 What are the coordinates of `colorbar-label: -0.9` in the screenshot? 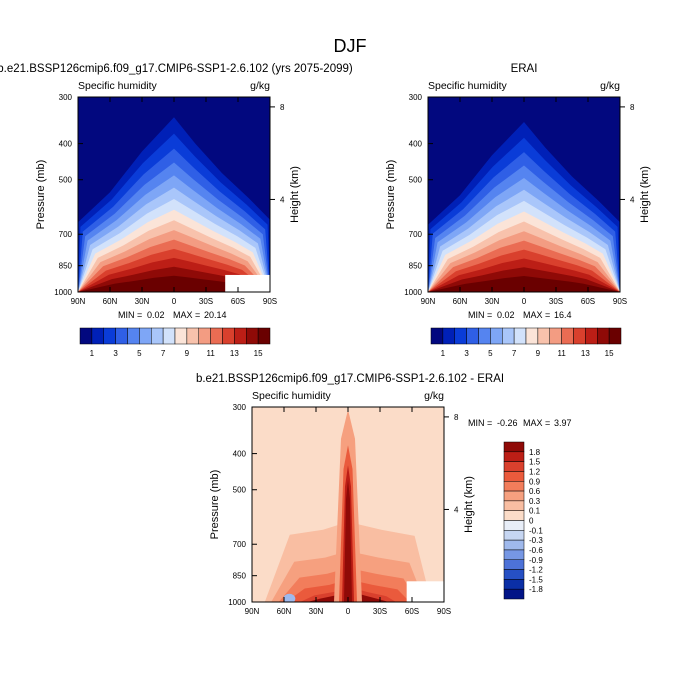 It's located at (536, 560).